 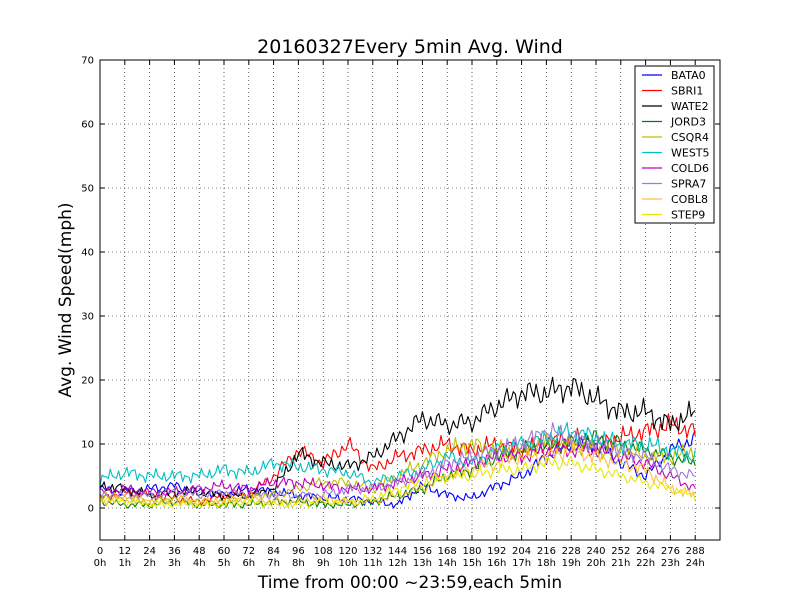 I want to click on x-tick-label: 204, so click(x=521, y=551).